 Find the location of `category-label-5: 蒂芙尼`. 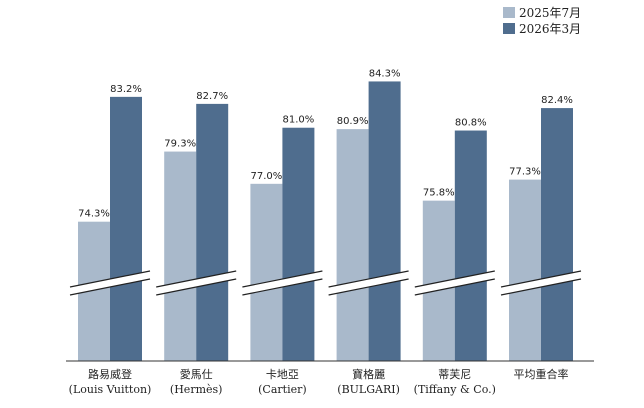

category-label-5: 蒂芙尼 is located at coordinates (454, 374).